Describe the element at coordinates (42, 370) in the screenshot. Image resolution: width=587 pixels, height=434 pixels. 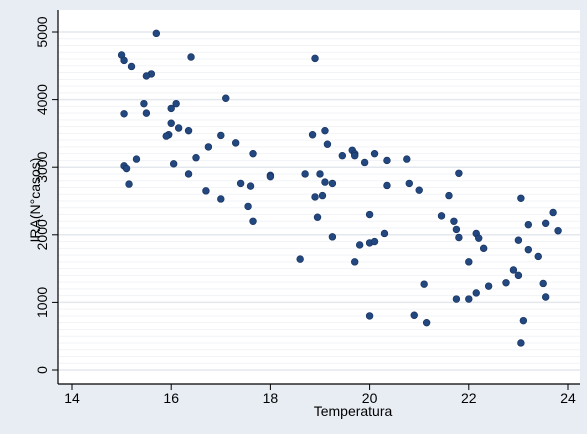
I see `y-tick-label: 0` at that location.